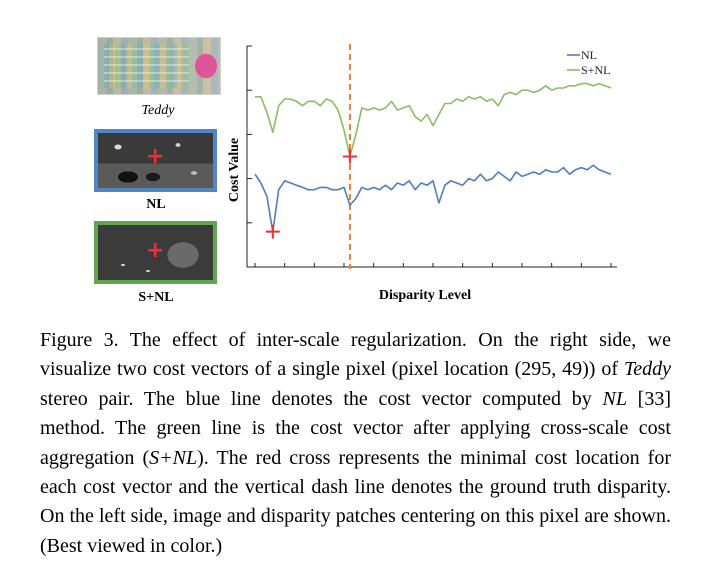  What do you see at coordinates (155, 156) in the screenshot?
I see `nl-patch-cross-icon: +` at bounding box center [155, 156].